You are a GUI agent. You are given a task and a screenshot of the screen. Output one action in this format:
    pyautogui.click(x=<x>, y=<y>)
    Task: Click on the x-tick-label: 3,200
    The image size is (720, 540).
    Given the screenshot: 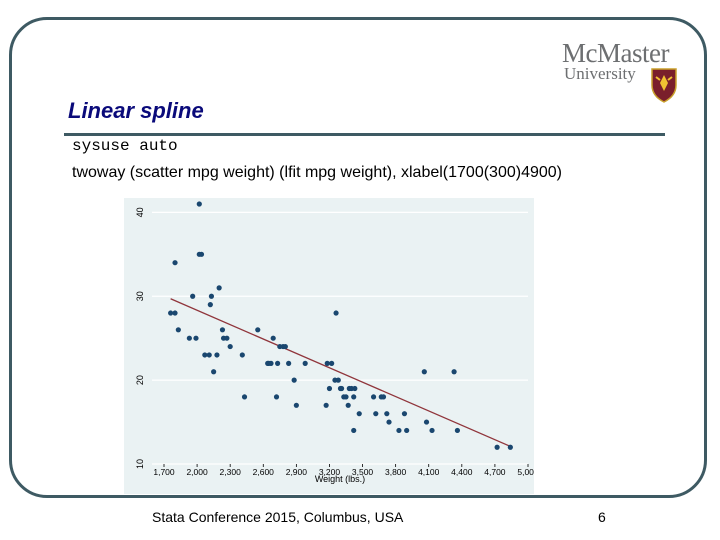 What is the action you would take?
    pyautogui.click(x=330, y=472)
    